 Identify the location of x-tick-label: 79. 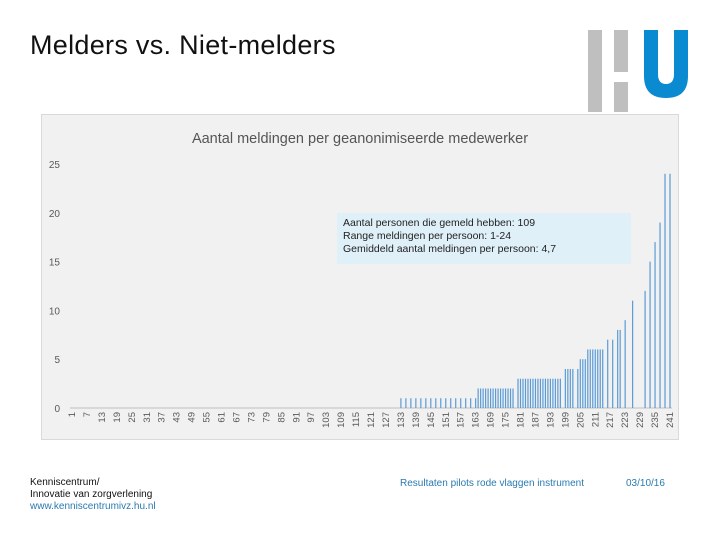
(266, 417).